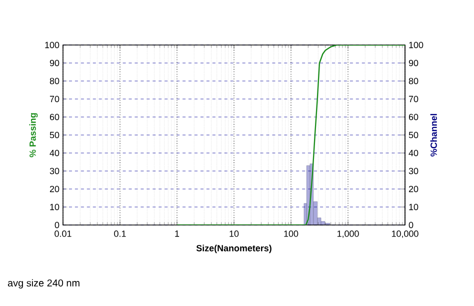 This screenshot has width=474, height=306. What do you see at coordinates (413, 135) in the screenshot?
I see `y2-tick-label: 50` at bounding box center [413, 135].